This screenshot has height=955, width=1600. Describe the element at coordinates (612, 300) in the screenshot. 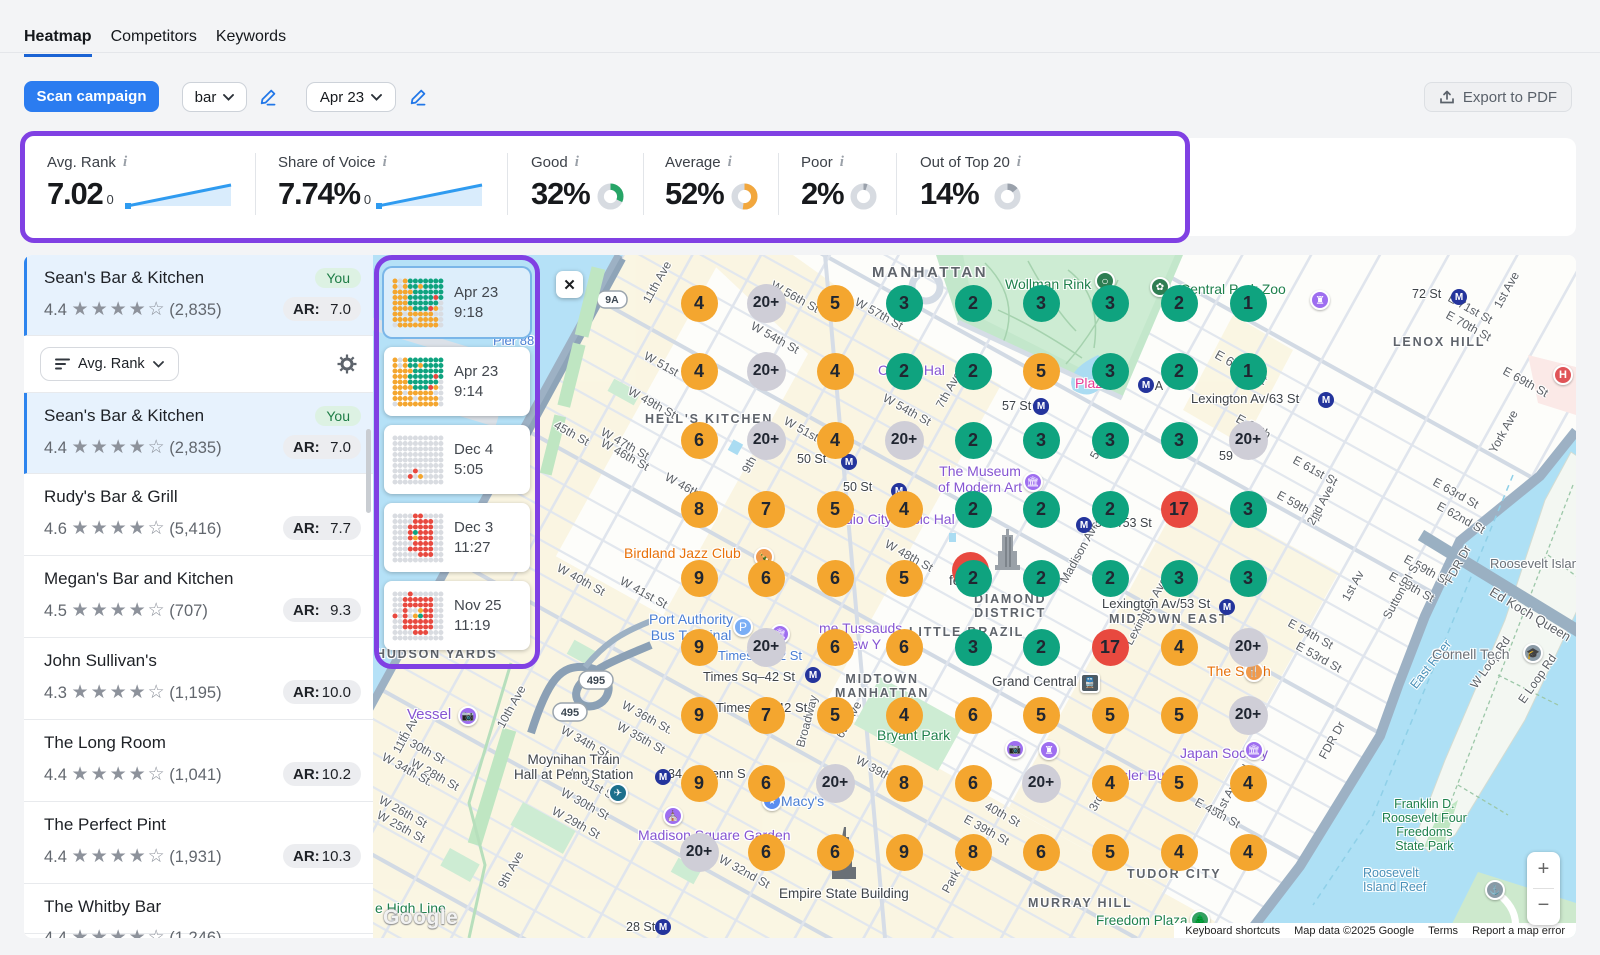

I see `svg-text: 9A` at that location.